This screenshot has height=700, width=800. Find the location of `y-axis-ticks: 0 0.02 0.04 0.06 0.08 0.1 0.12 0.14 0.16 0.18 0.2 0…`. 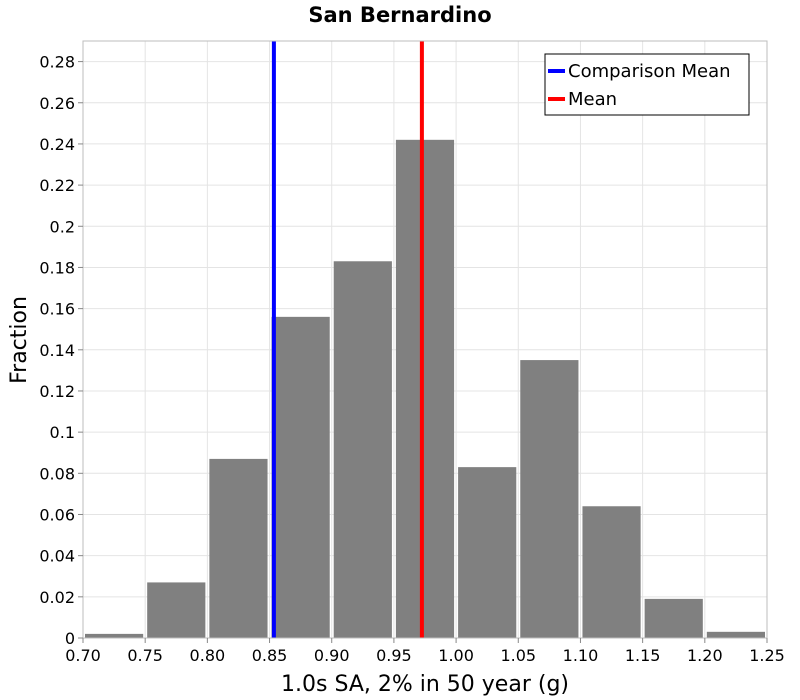

y-axis-ticks: 0 0.02 0.04 0.06 0.08 0.1 0.12 0.14 0.16 0.18 0.2 0… is located at coordinates (61, 350).